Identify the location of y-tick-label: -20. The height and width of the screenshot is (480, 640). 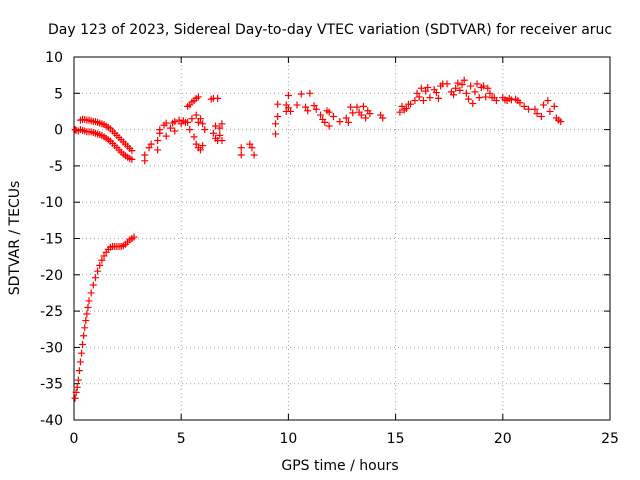
(51, 276).